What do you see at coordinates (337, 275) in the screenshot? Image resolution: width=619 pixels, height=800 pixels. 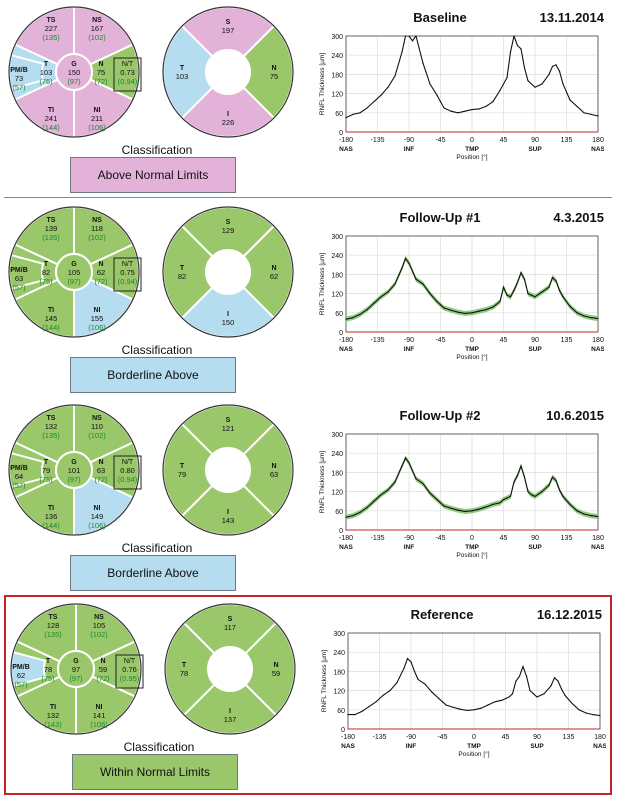 I see `y-tick-label: 180` at bounding box center [337, 275].